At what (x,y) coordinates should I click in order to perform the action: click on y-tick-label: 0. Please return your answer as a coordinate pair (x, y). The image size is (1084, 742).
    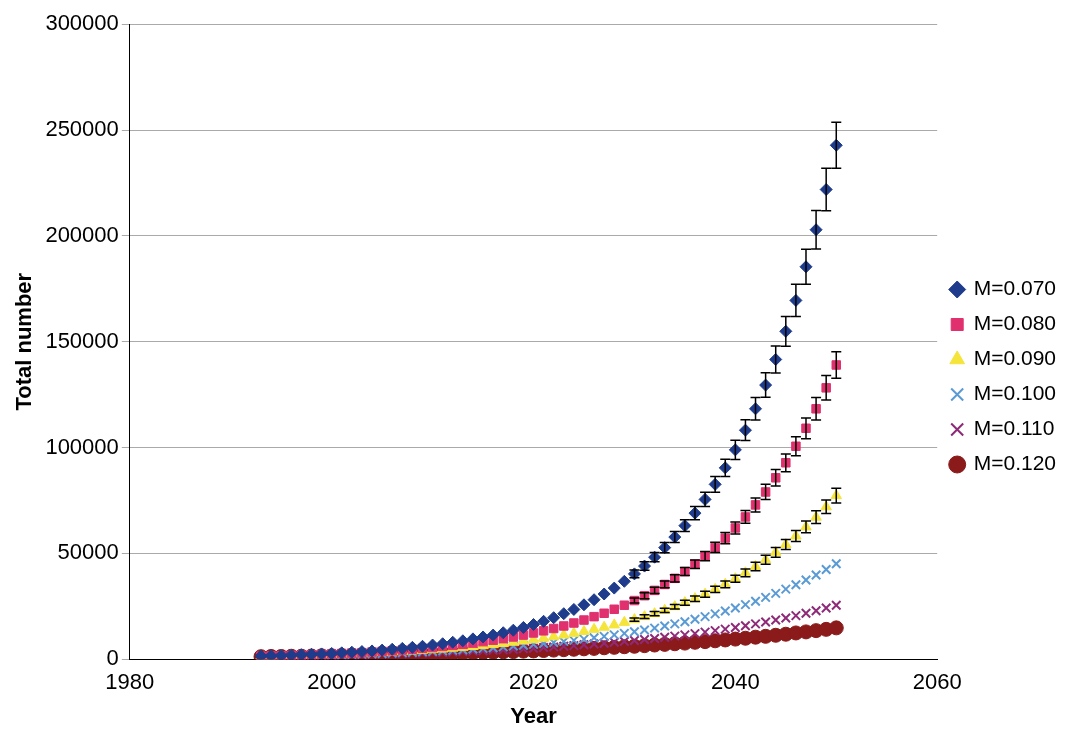
    Looking at the image, I should click on (112, 658).